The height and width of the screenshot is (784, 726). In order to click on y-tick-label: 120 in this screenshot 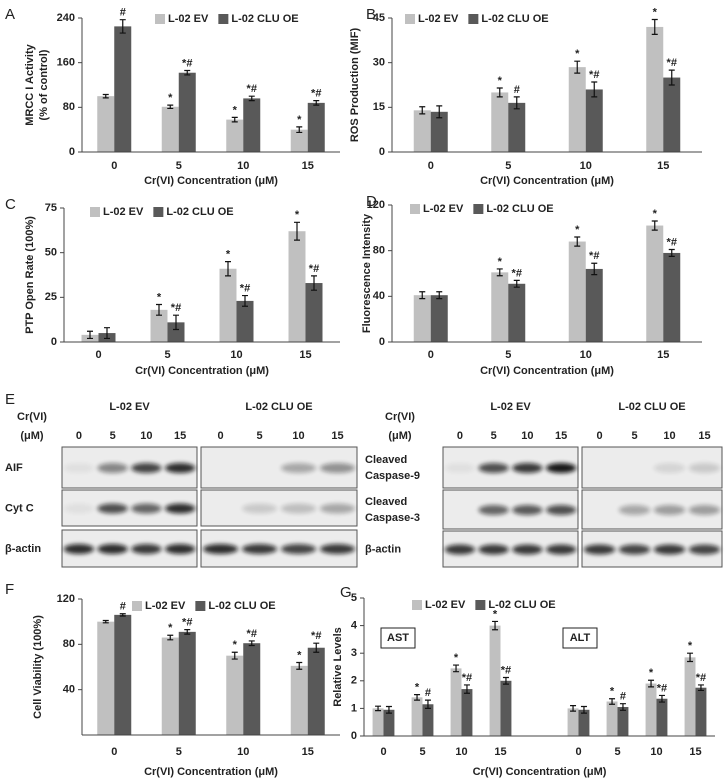, I will do `click(376, 205)`.